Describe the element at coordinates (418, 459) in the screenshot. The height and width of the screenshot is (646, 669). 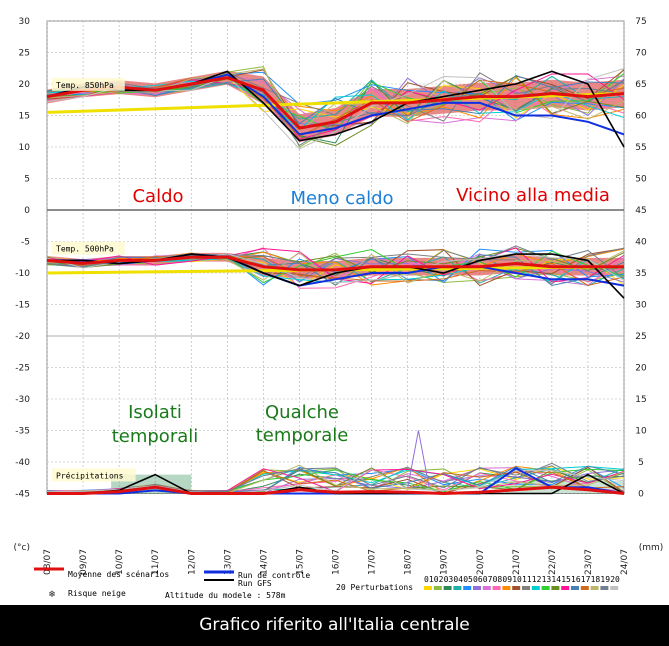
I see `precip-spike` at that location.